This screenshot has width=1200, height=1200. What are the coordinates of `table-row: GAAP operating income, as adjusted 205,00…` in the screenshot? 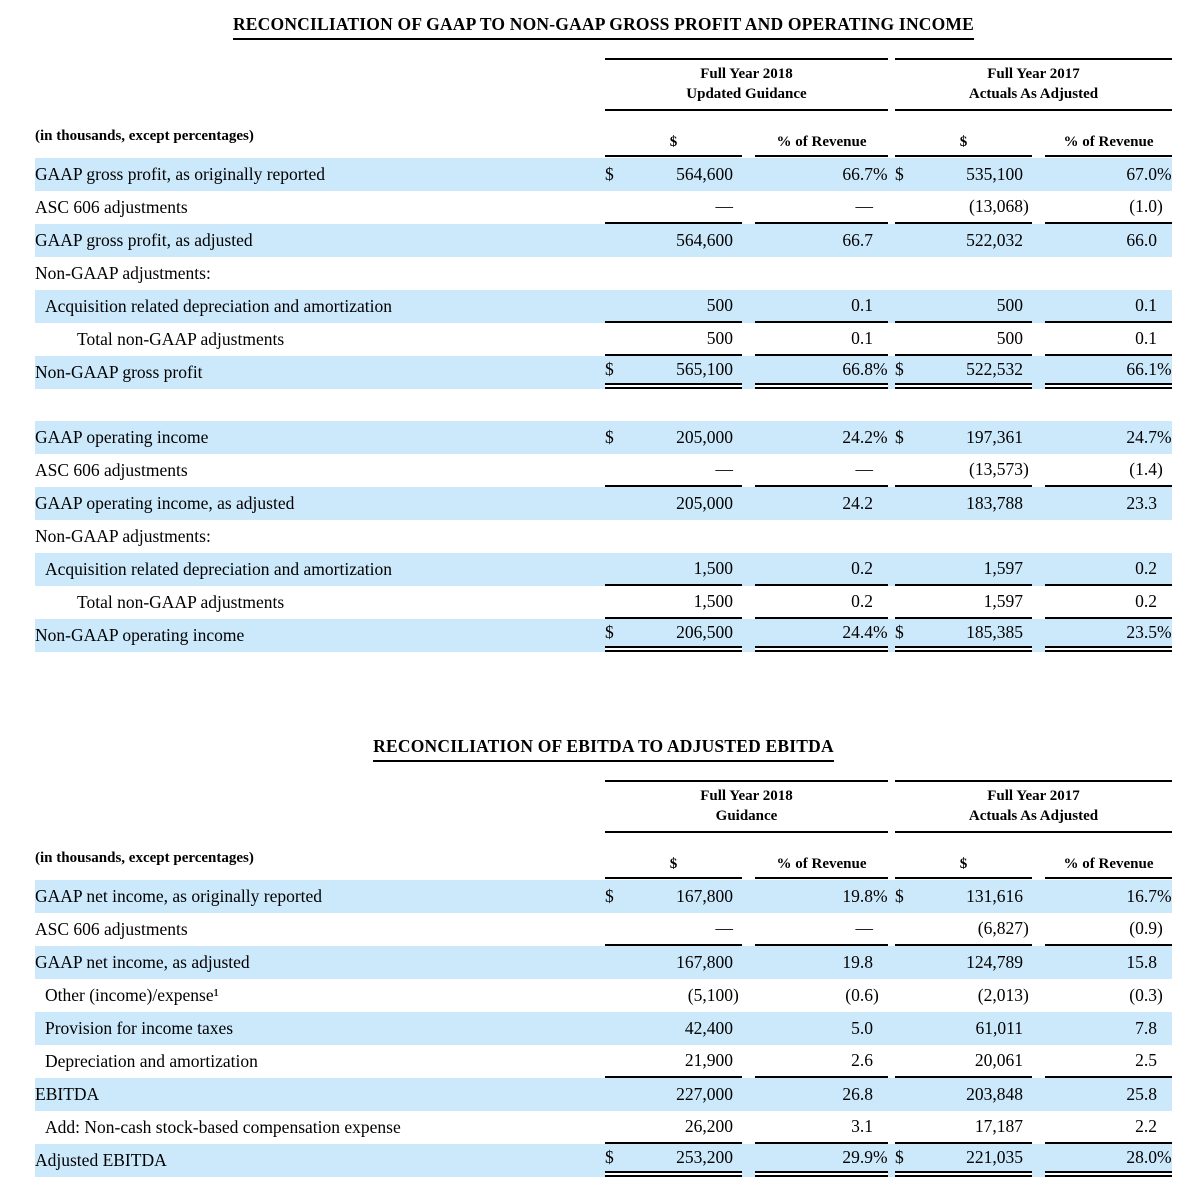 It's located at (603, 503).